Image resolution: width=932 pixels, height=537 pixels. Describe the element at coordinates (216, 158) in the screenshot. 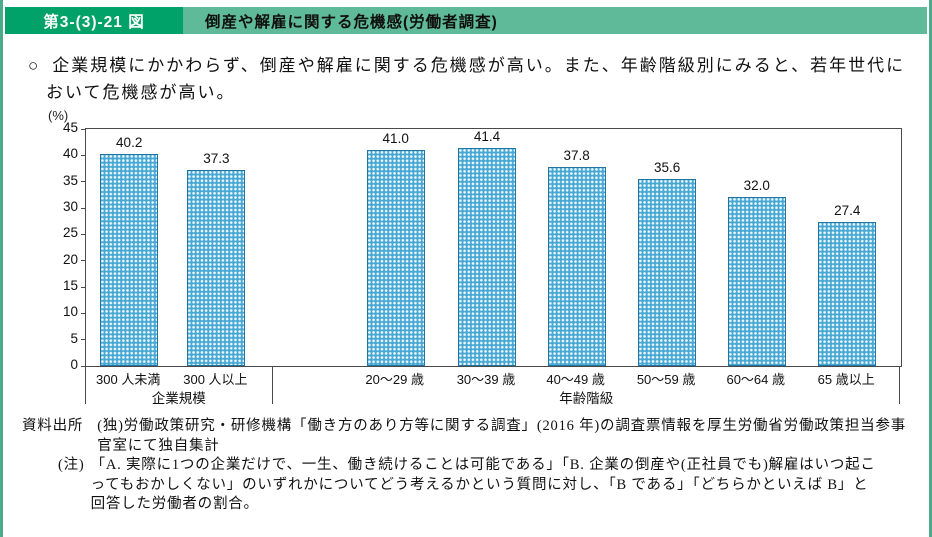

I see `bar-value-label: 37.3` at that location.